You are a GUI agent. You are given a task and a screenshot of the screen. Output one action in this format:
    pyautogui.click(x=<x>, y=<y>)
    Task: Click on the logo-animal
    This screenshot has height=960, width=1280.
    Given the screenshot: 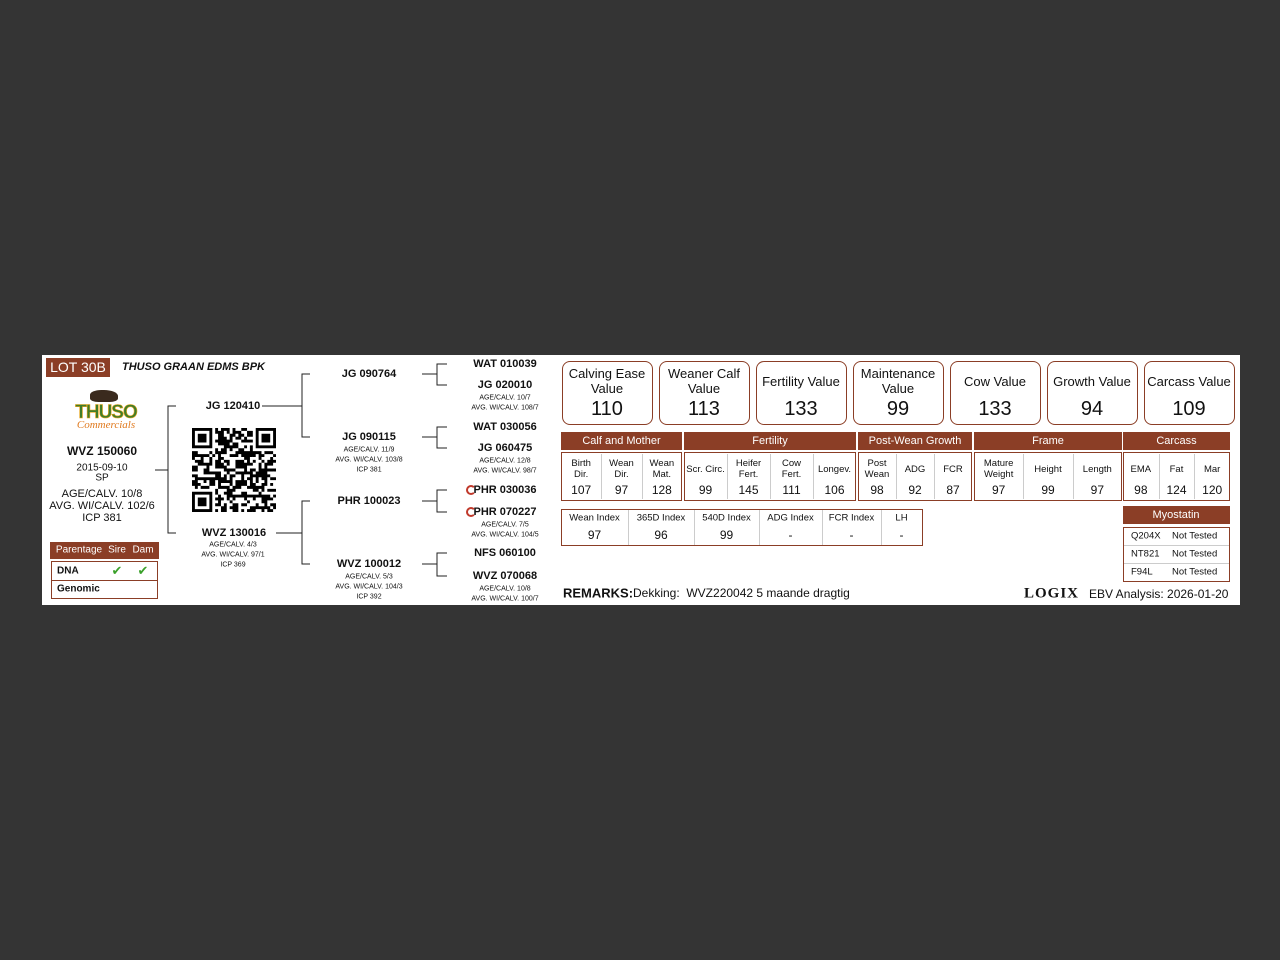 What is the action you would take?
    pyautogui.click(x=104, y=396)
    